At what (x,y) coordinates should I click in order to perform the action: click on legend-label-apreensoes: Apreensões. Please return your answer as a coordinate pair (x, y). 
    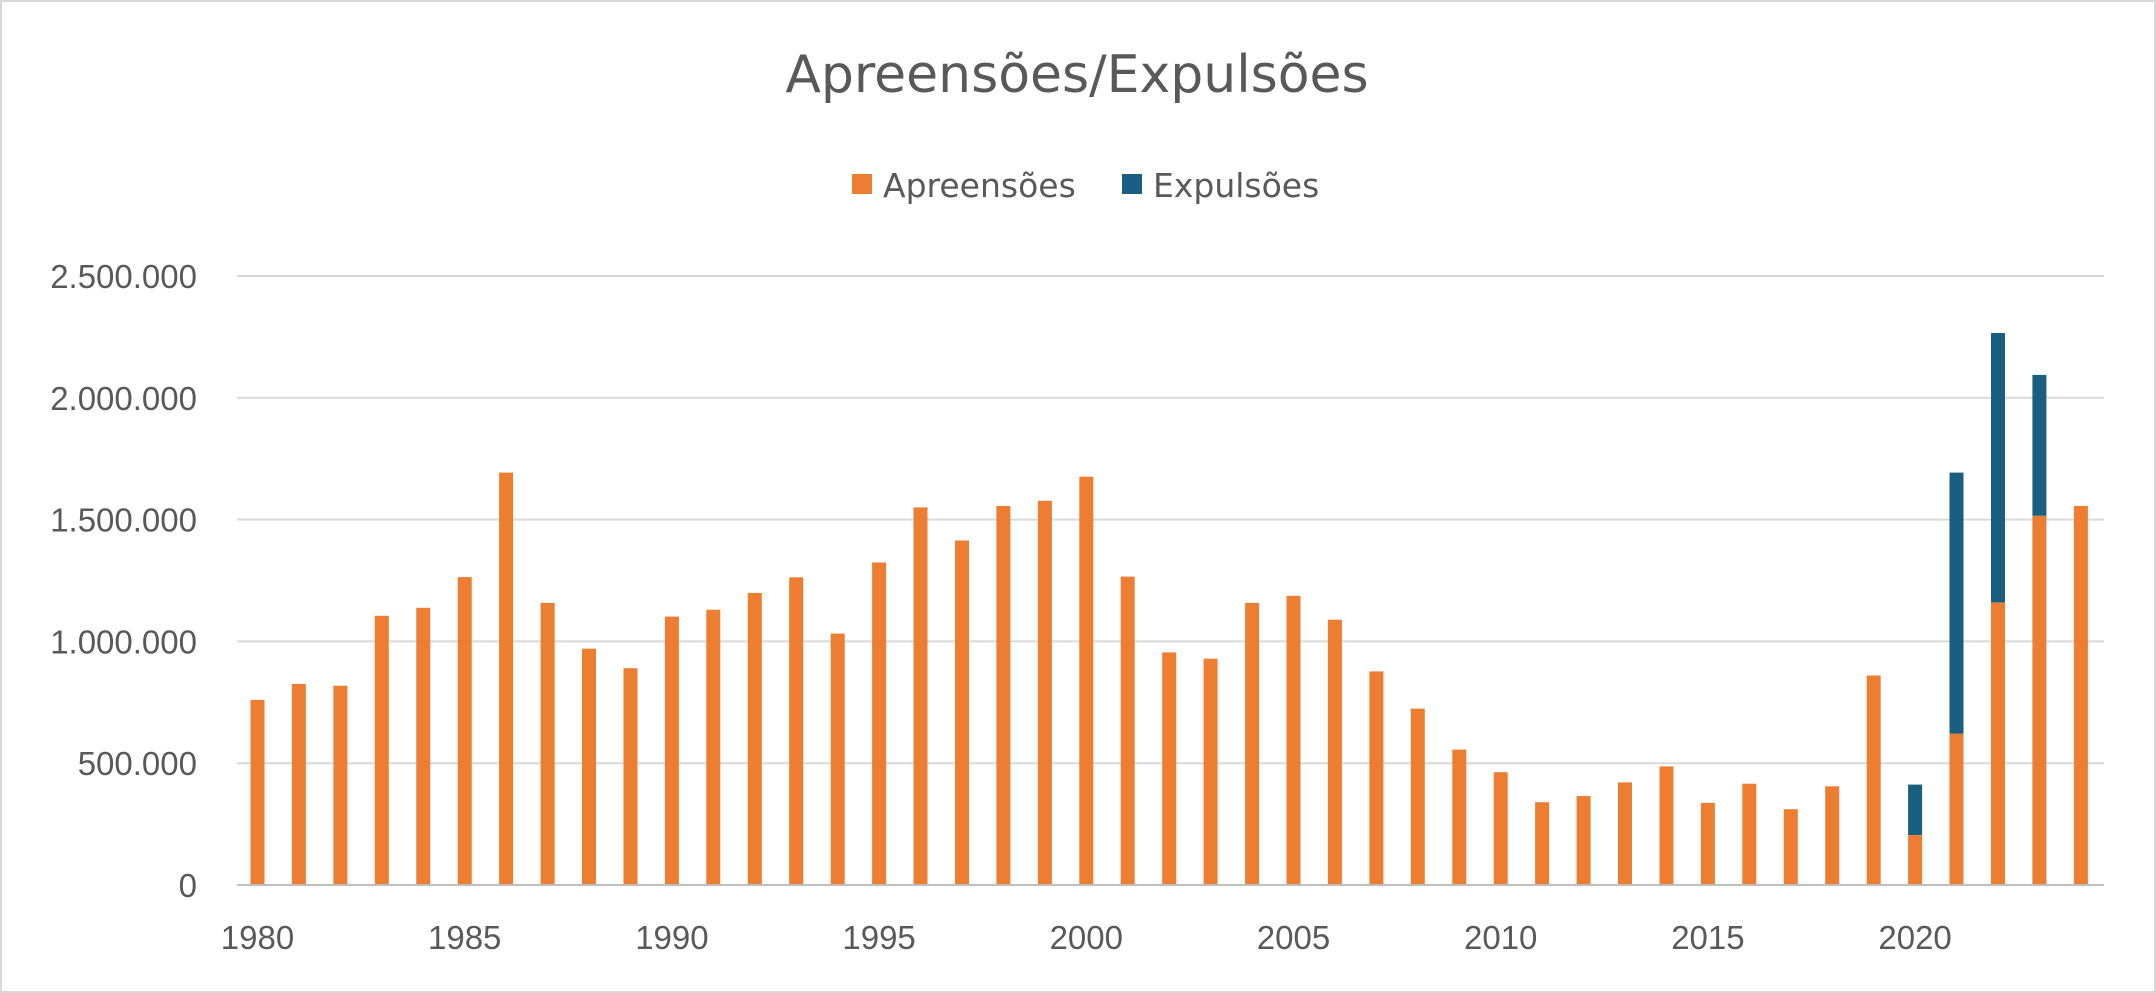
    Looking at the image, I should click on (979, 185).